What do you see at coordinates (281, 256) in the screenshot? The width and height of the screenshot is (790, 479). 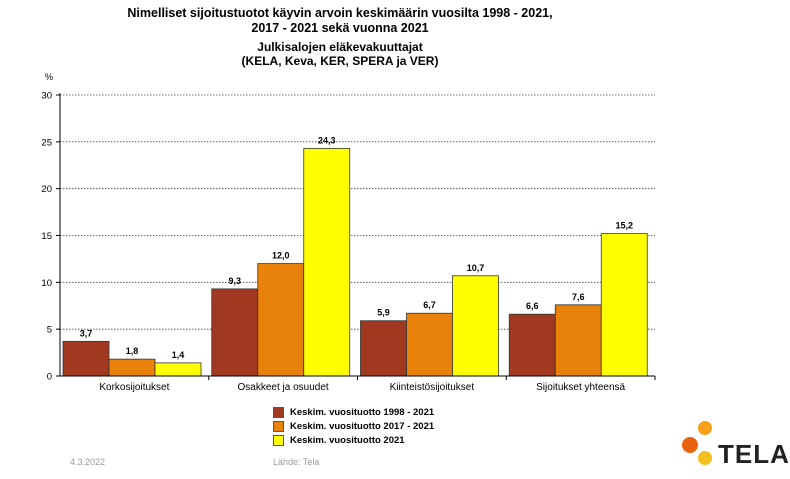 I see `data-label: 12,0` at bounding box center [281, 256].